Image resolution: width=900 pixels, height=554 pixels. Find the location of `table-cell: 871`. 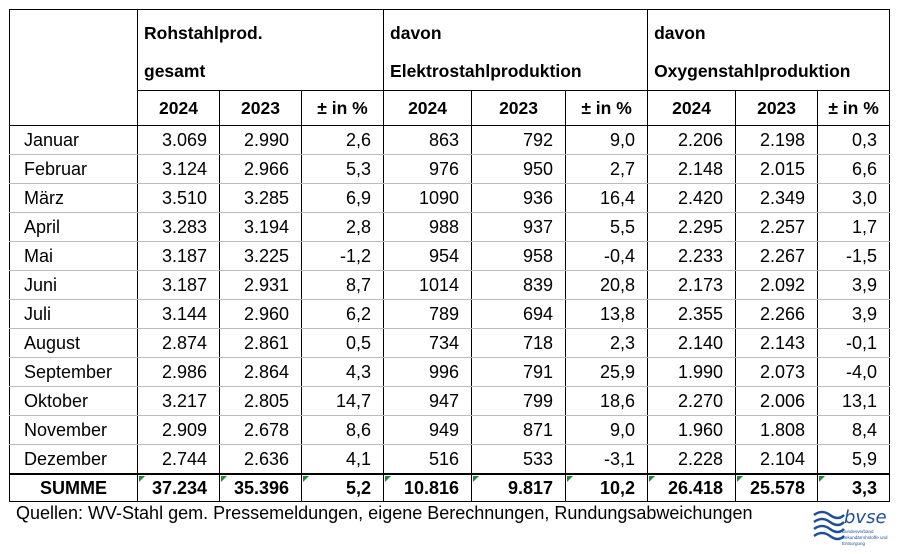

table-cell: 871 is located at coordinates (519, 430).